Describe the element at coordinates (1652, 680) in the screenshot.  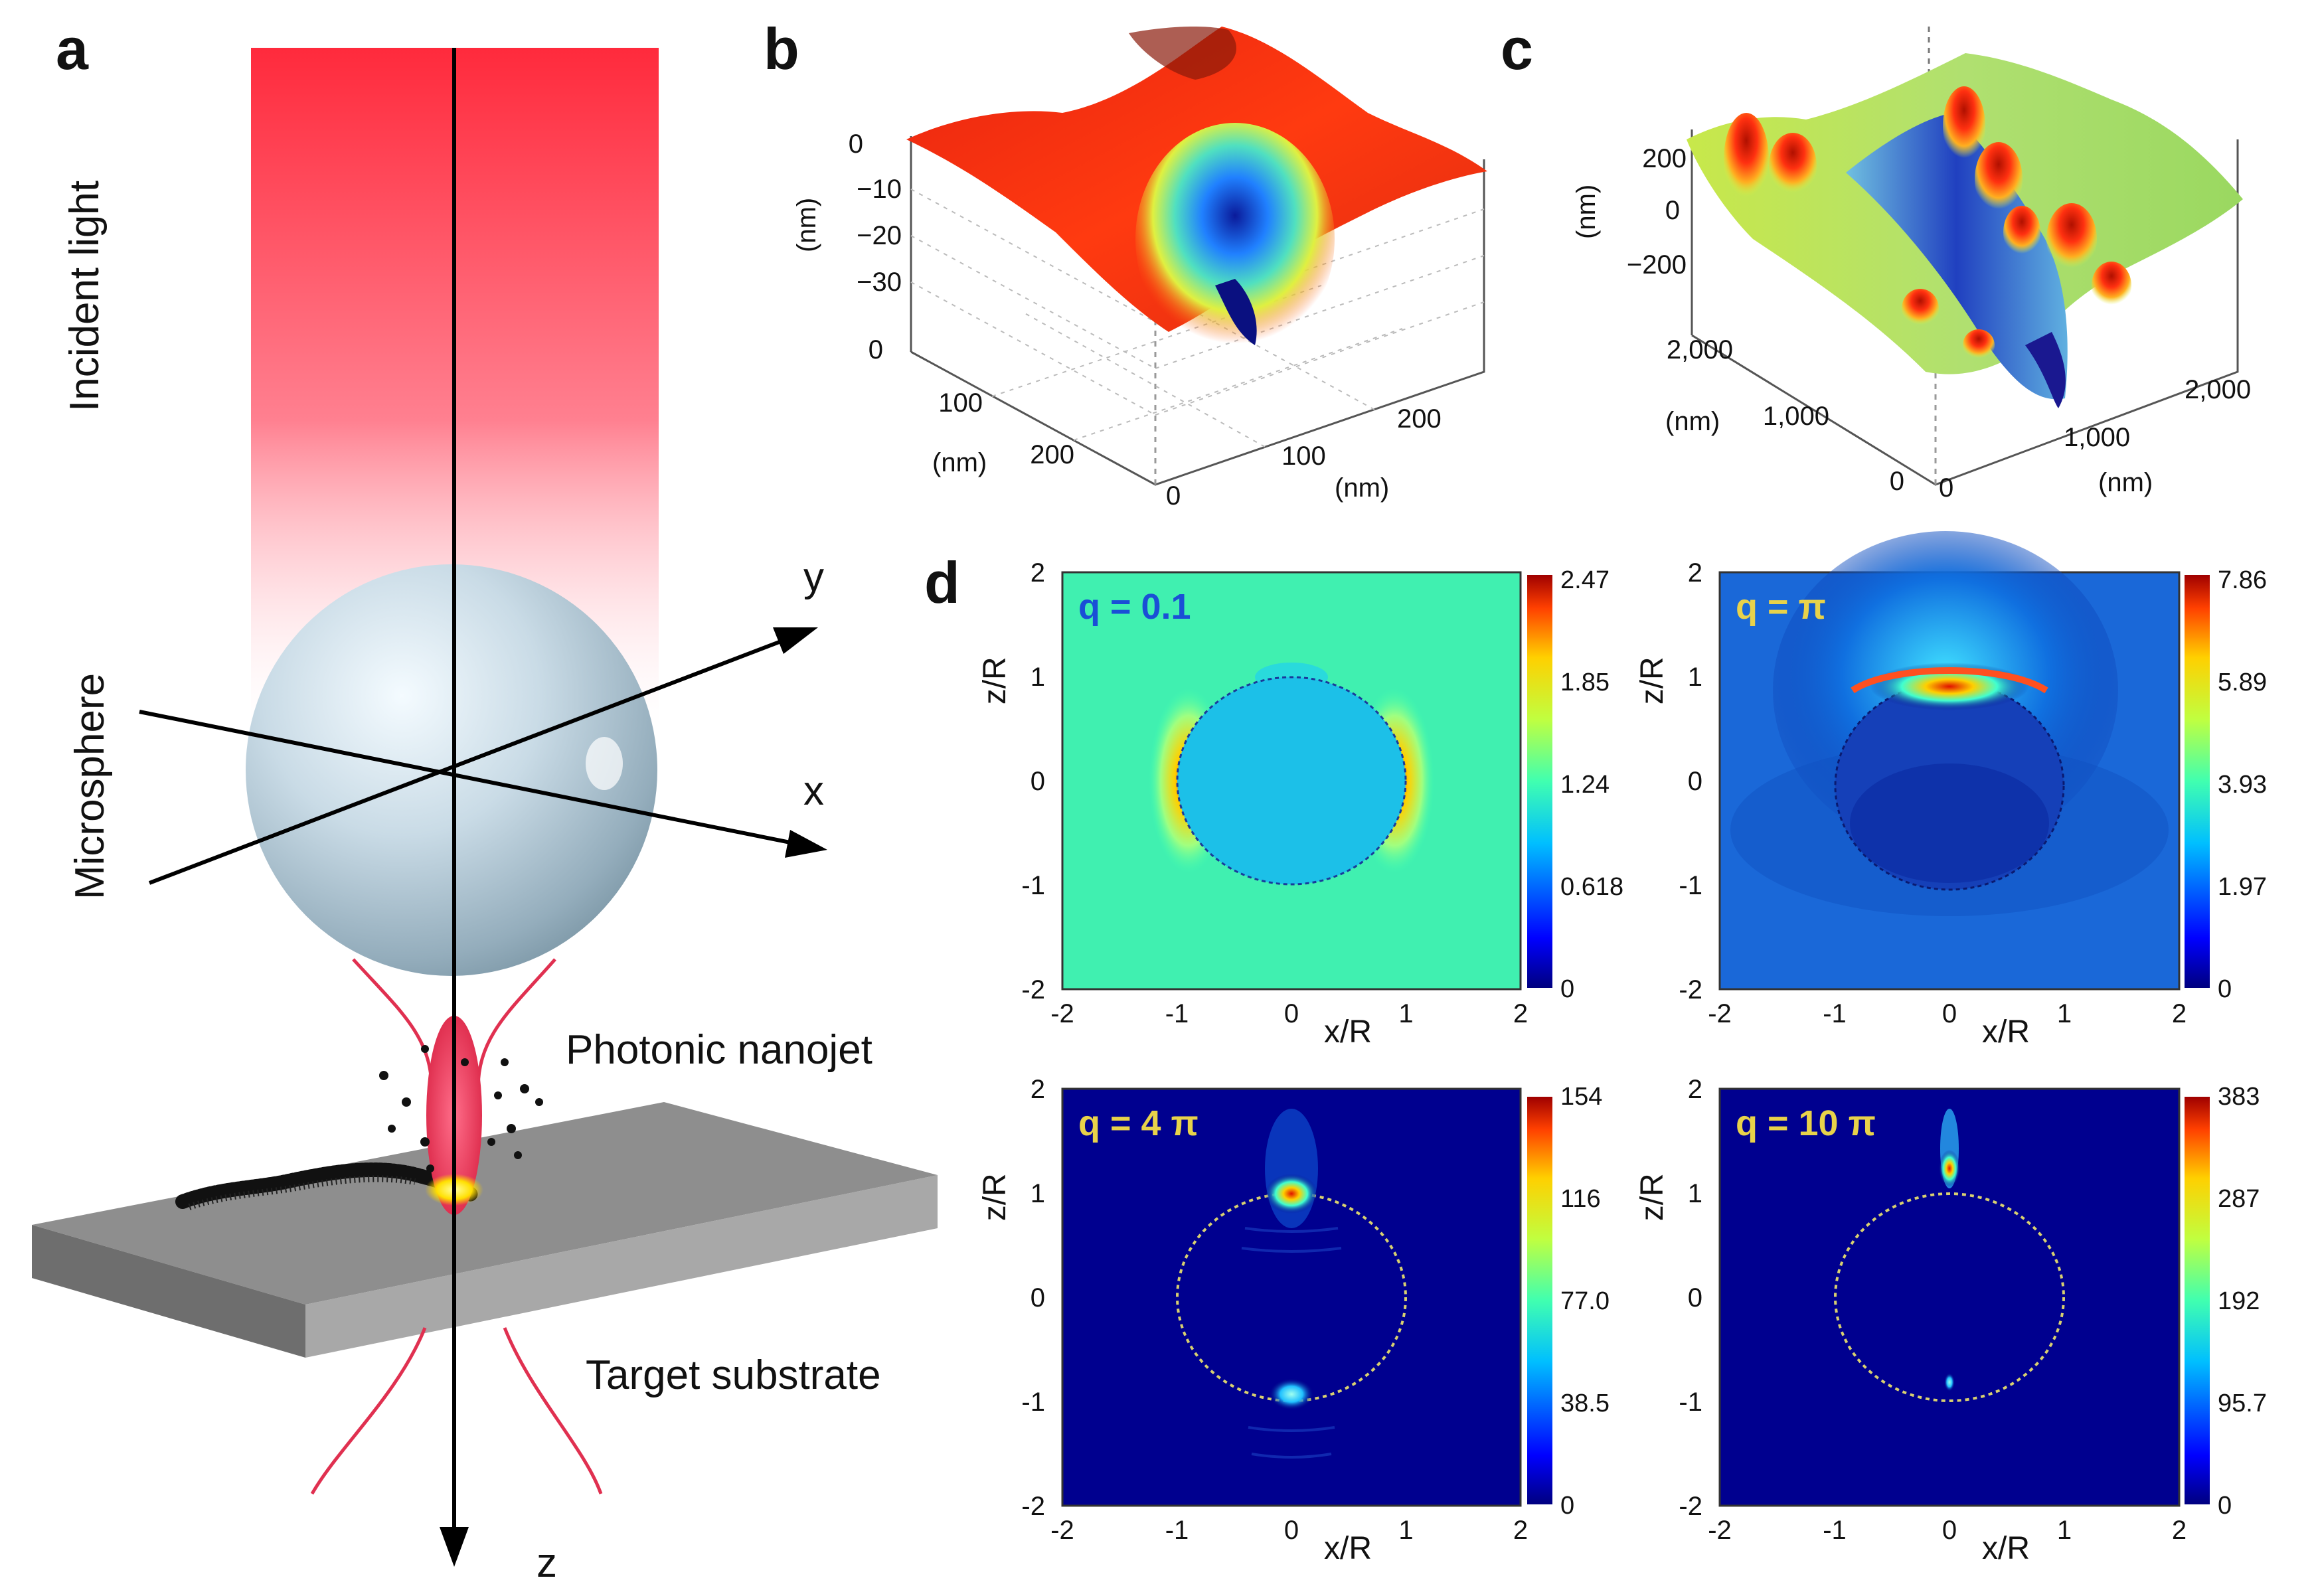
I see `y-axis-label-1: z/R` at that location.